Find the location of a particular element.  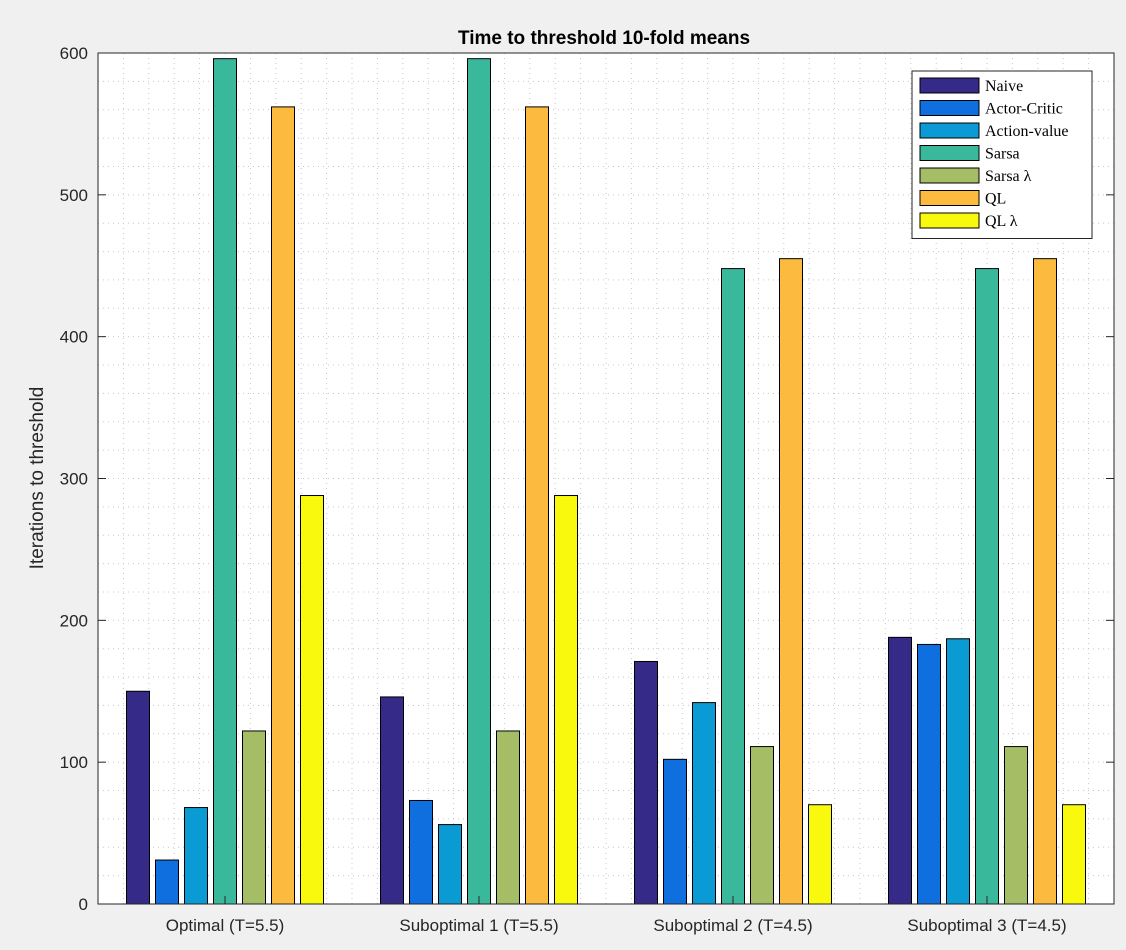

y-tick-label: 400 is located at coordinates (74, 337).